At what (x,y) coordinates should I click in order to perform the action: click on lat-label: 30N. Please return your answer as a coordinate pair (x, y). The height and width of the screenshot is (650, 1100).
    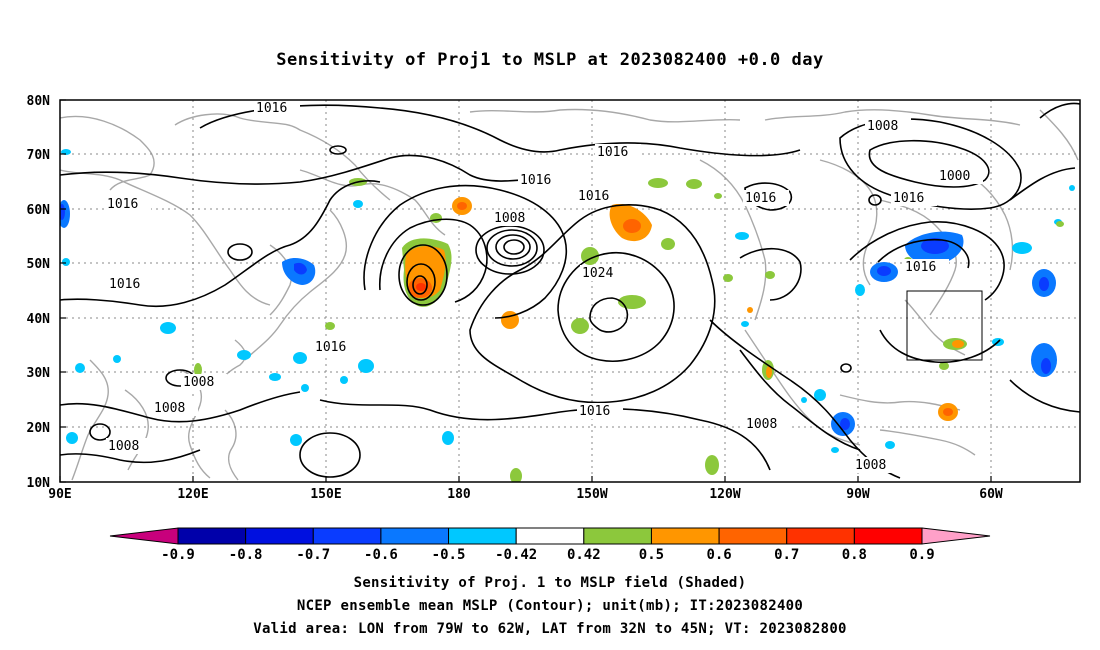
    Looking at the image, I should click on (39, 373).